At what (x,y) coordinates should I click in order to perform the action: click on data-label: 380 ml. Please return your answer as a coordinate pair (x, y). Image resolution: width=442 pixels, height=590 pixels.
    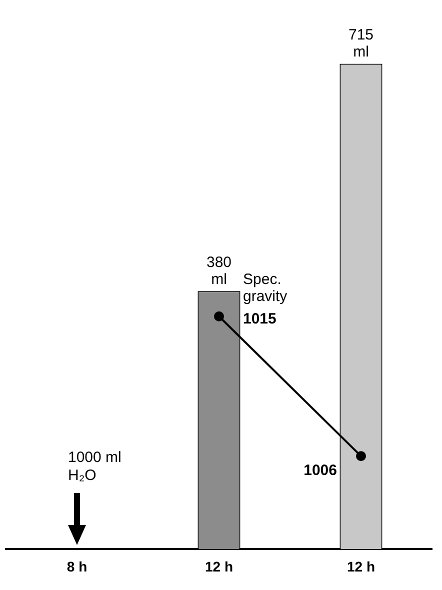
    Looking at the image, I should click on (219, 271).